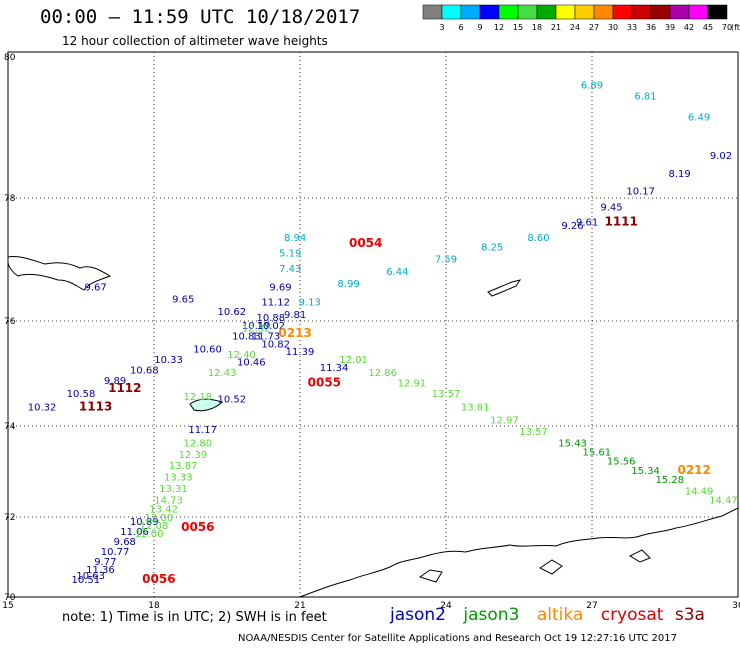  What do you see at coordinates (519, 552) in the screenshot?
I see `land-norway-coast` at bounding box center [519, 552].